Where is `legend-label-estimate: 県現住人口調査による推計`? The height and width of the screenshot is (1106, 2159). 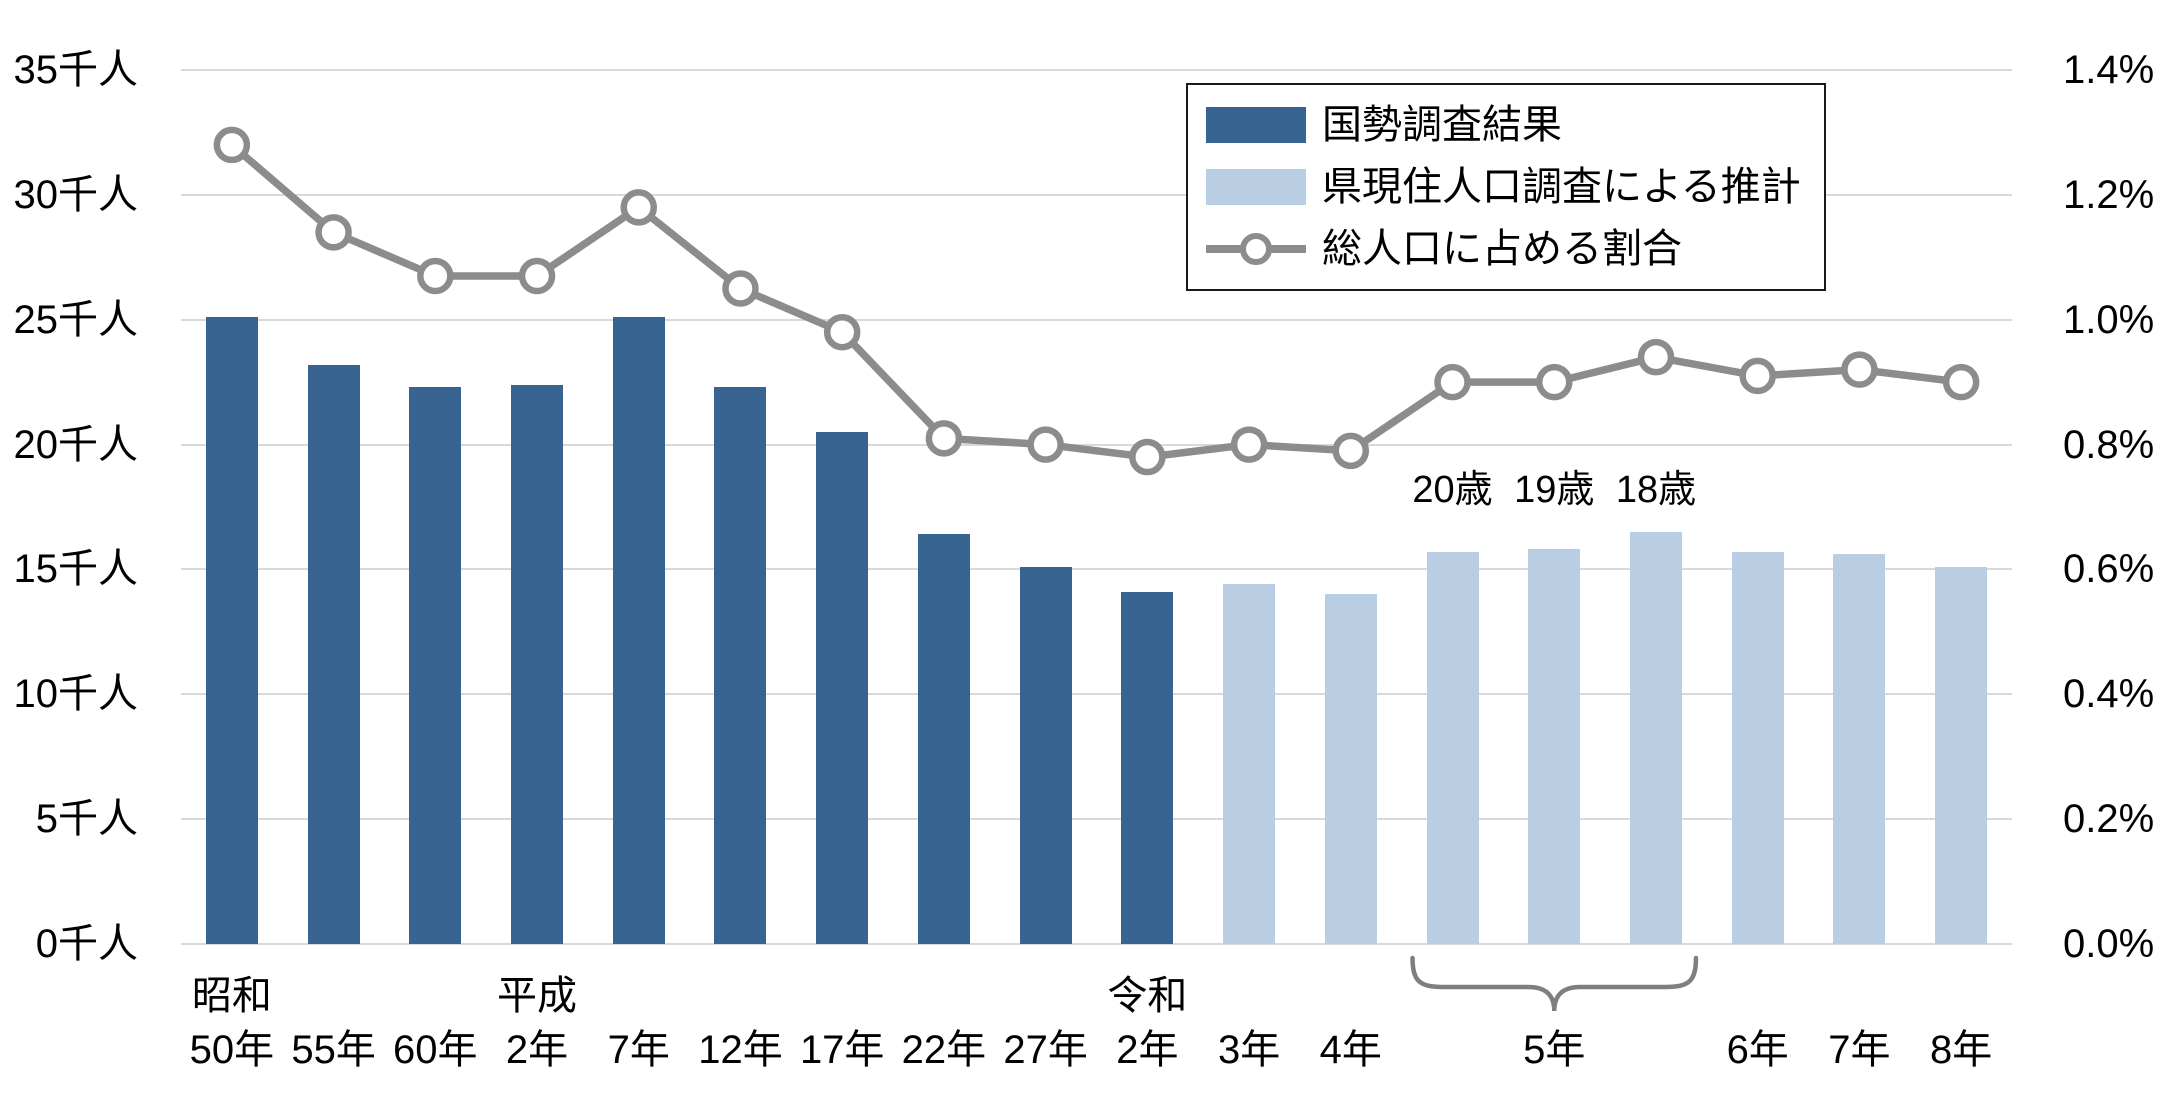 legend-label-estimate: 県現住人口調査による推計 is located at coordinates (1561, 187).